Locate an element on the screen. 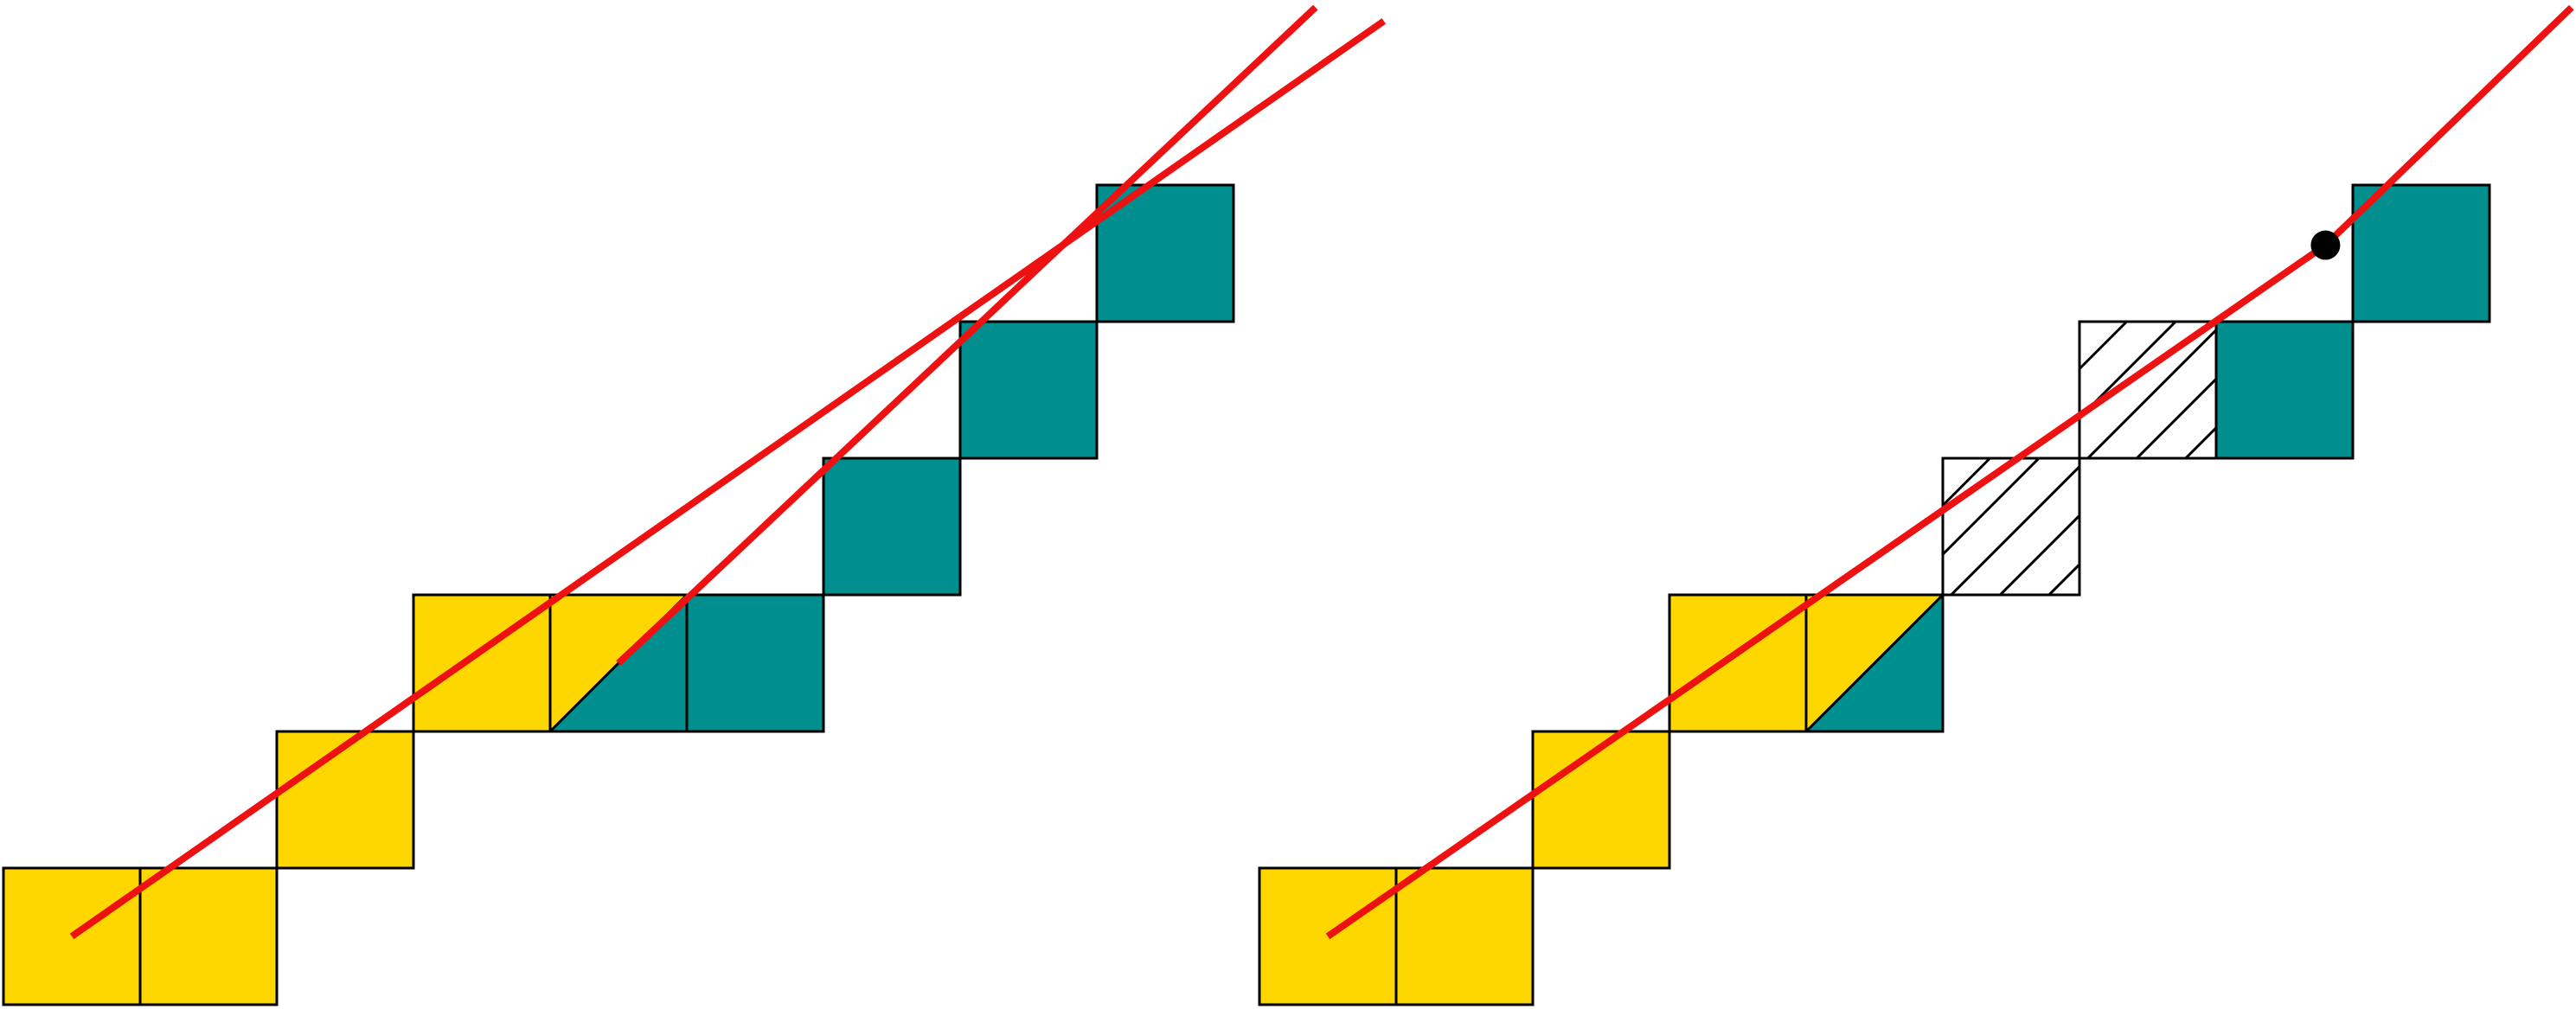  grid-cell-teal-c8-r5 is located at coordinates (2421, 253).